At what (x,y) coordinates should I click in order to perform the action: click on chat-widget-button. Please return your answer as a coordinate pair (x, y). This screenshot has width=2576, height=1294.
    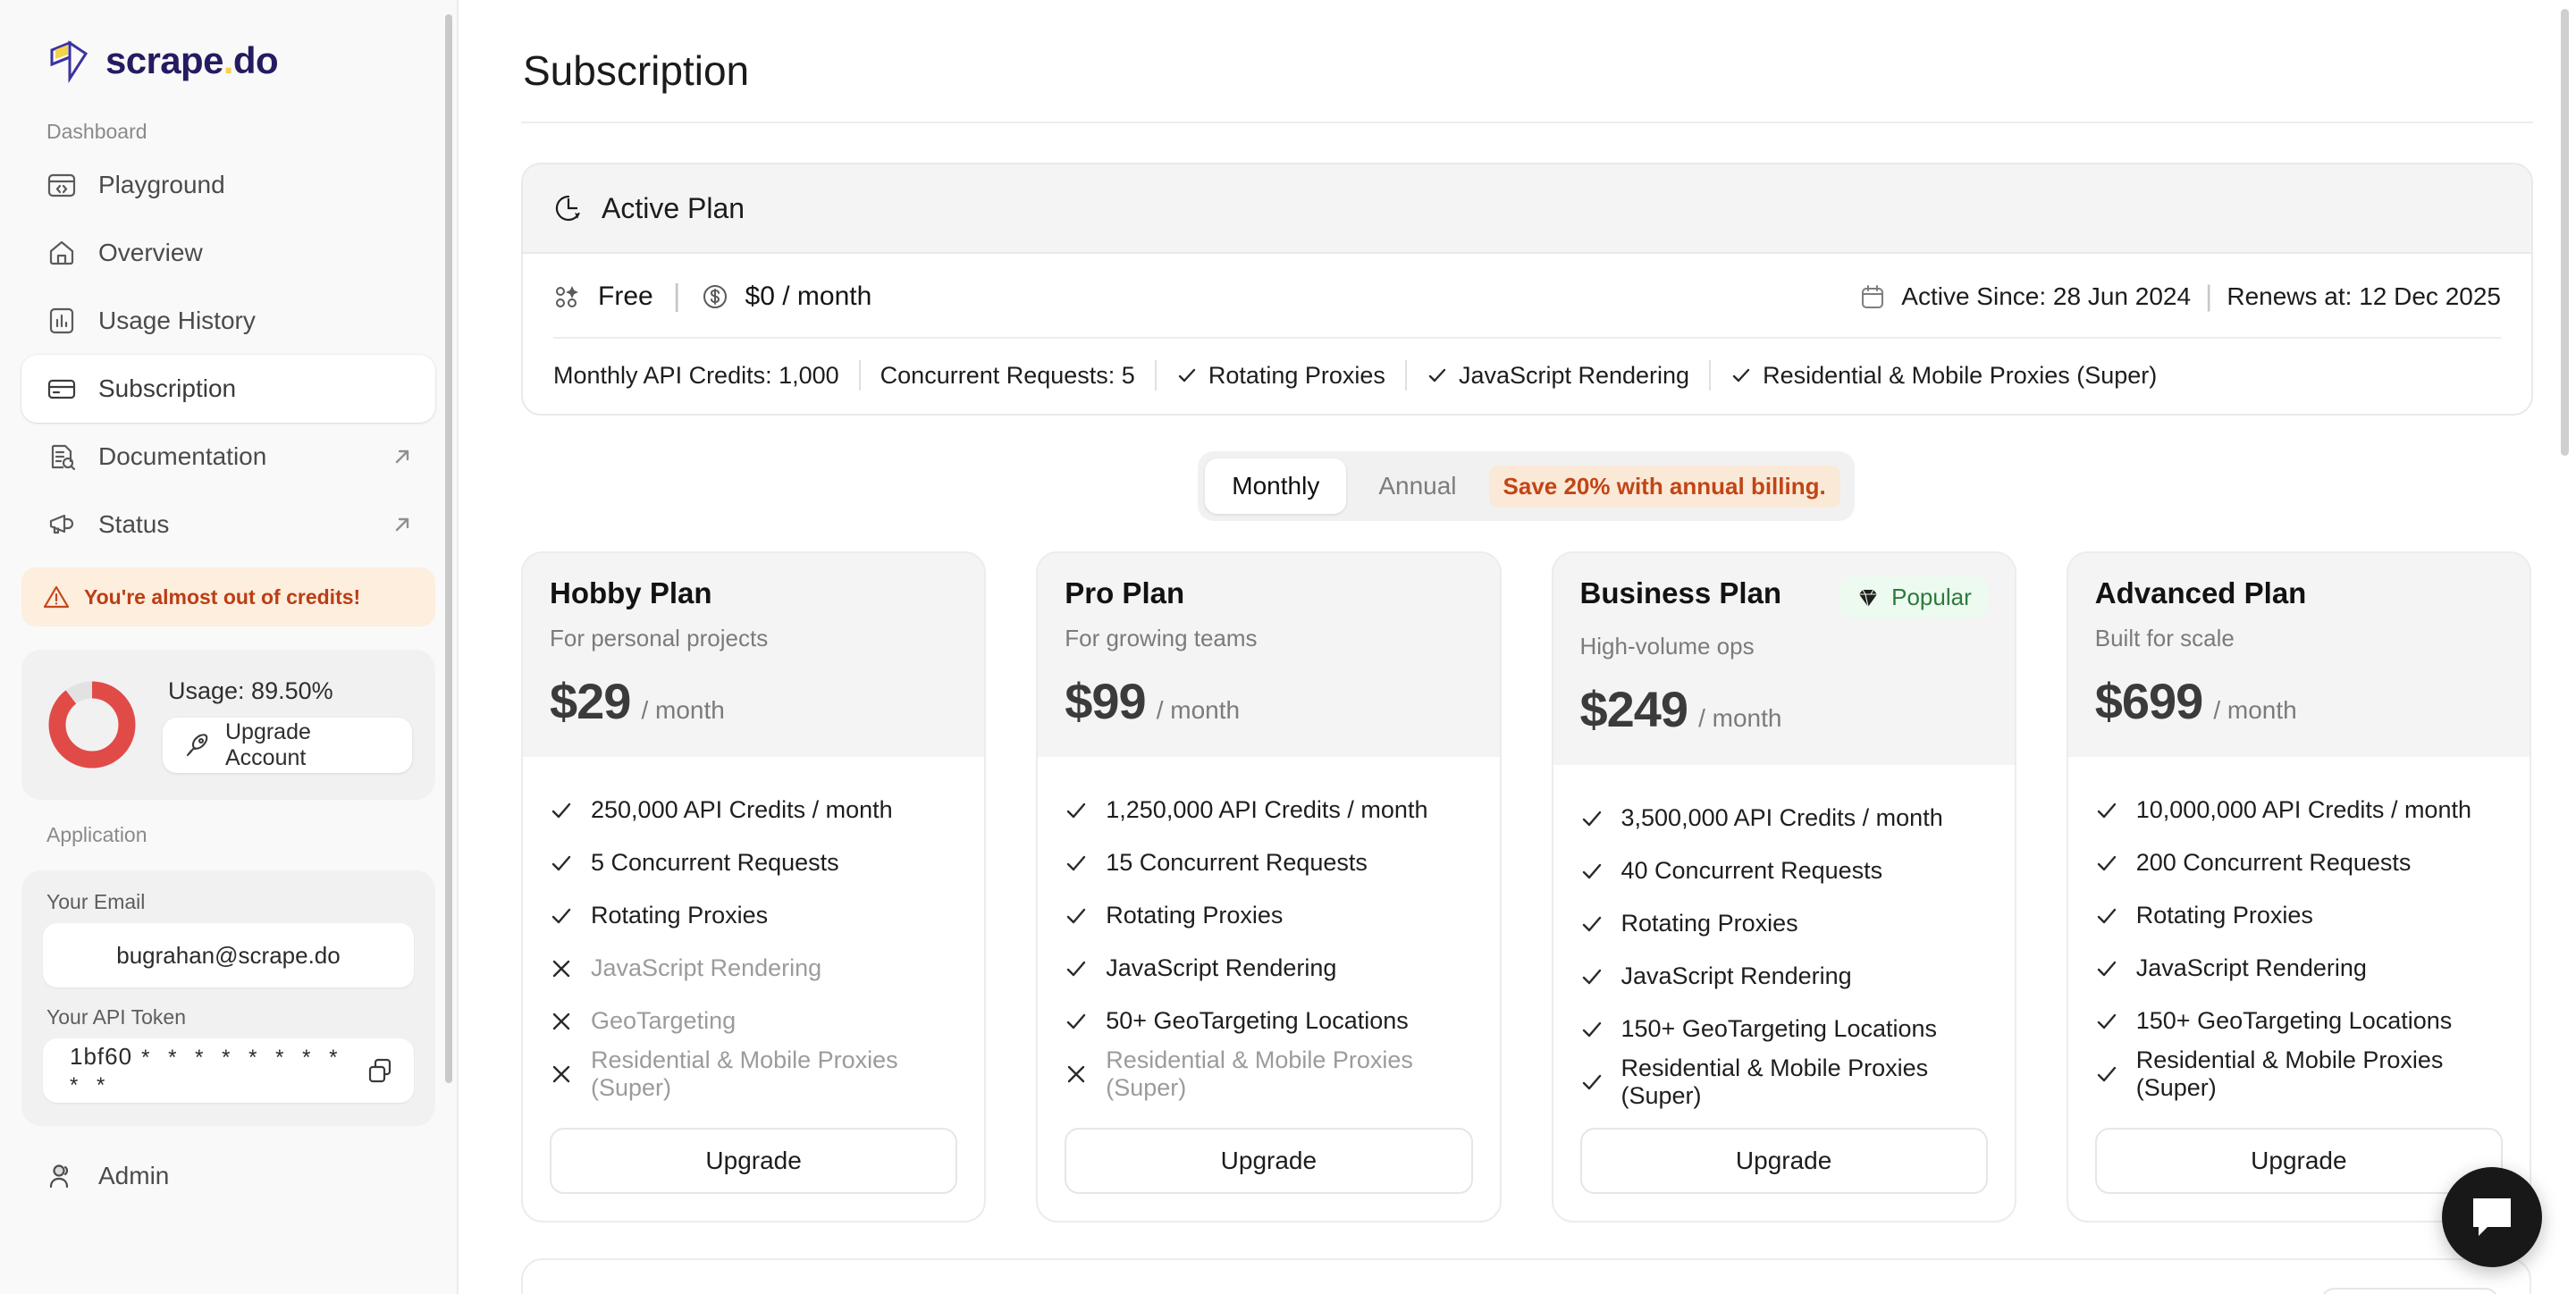
    Looking at the image, I should click on (2492, 1217).